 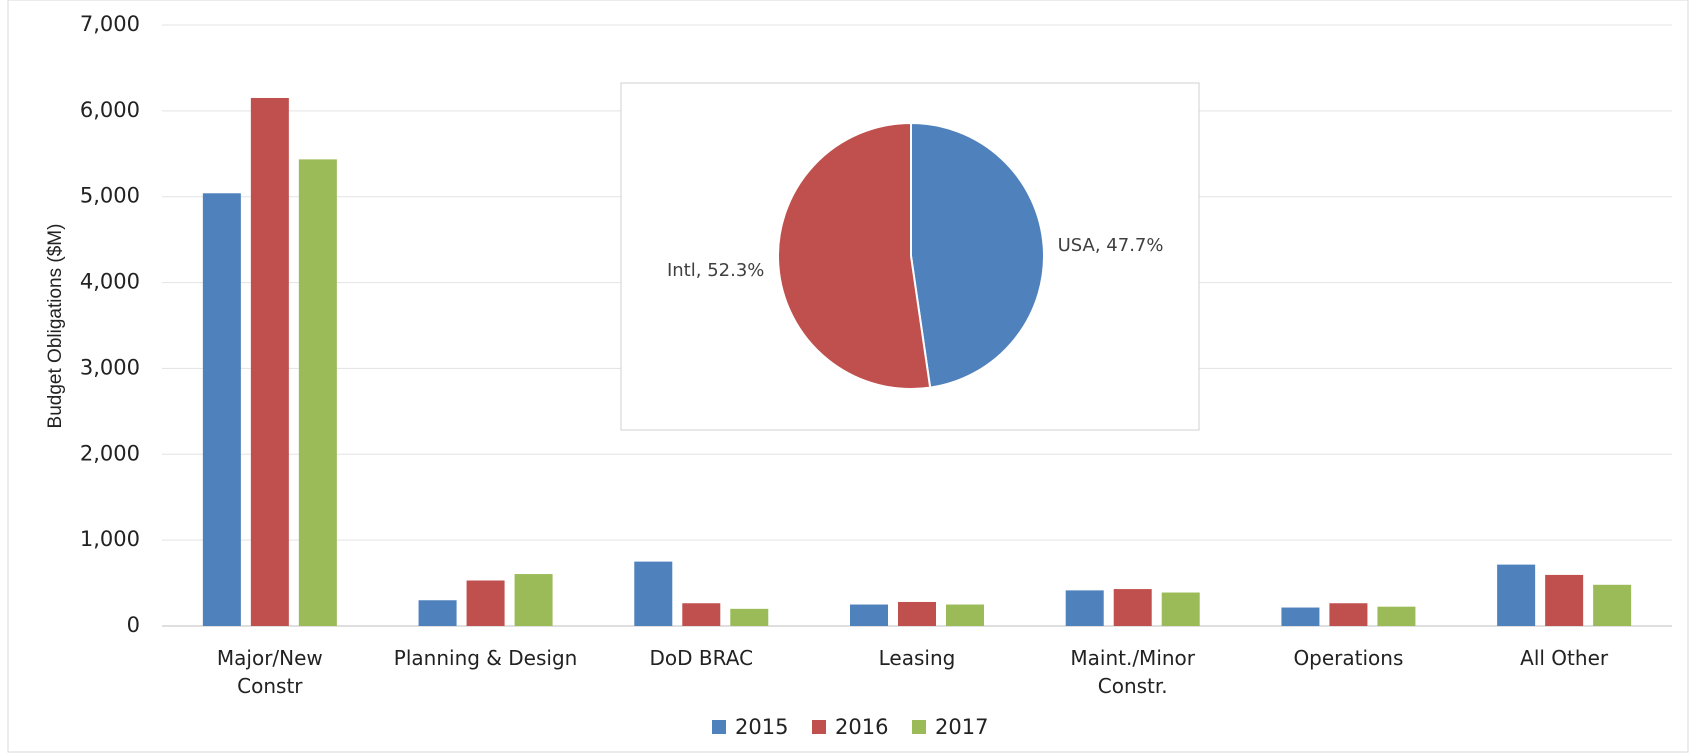 I want to click on x-tick-label: All Other, so click(x=1564, y=658).